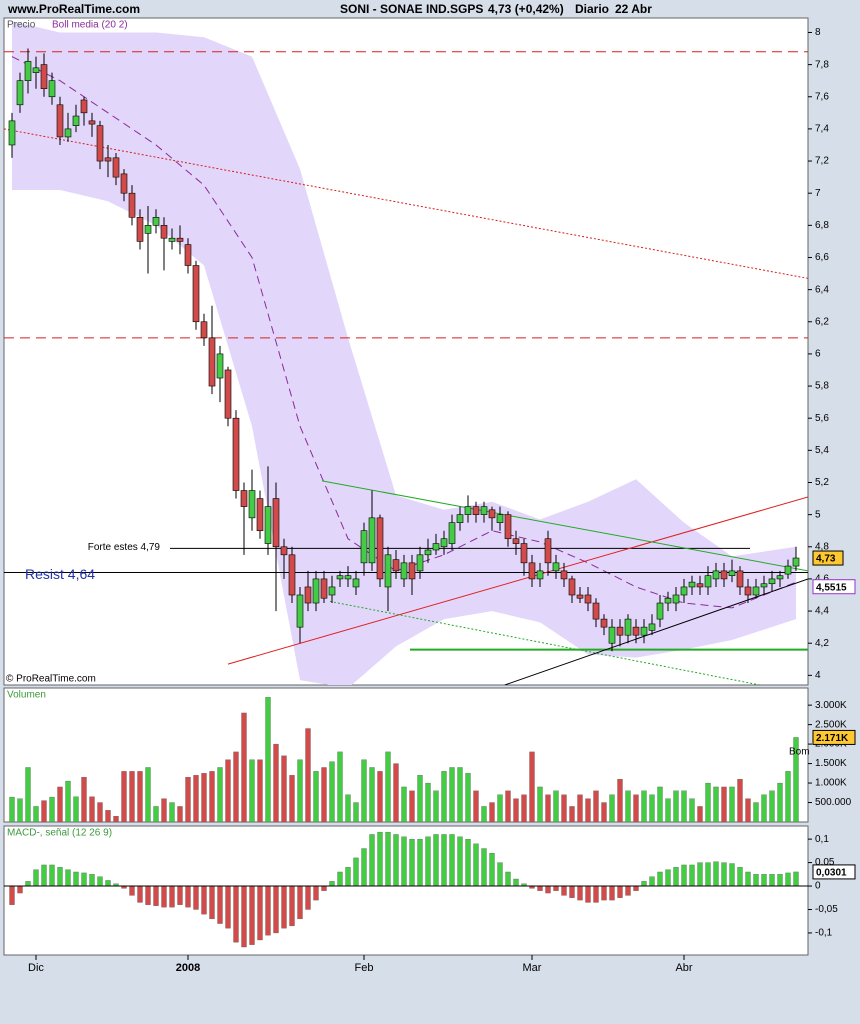  I want to click on y-tick-label: 8, so click(818, 32).